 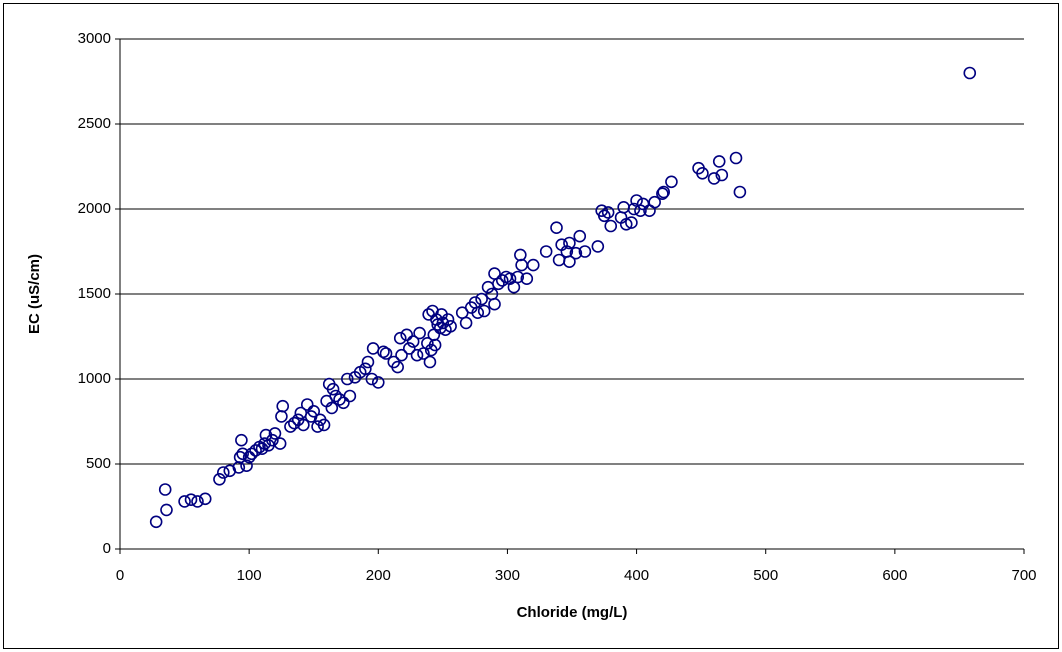 What do you see at coordinates (107, 548) in the screenshot?
I see `y-tick-label: 0` at bounding box center [107, 548].